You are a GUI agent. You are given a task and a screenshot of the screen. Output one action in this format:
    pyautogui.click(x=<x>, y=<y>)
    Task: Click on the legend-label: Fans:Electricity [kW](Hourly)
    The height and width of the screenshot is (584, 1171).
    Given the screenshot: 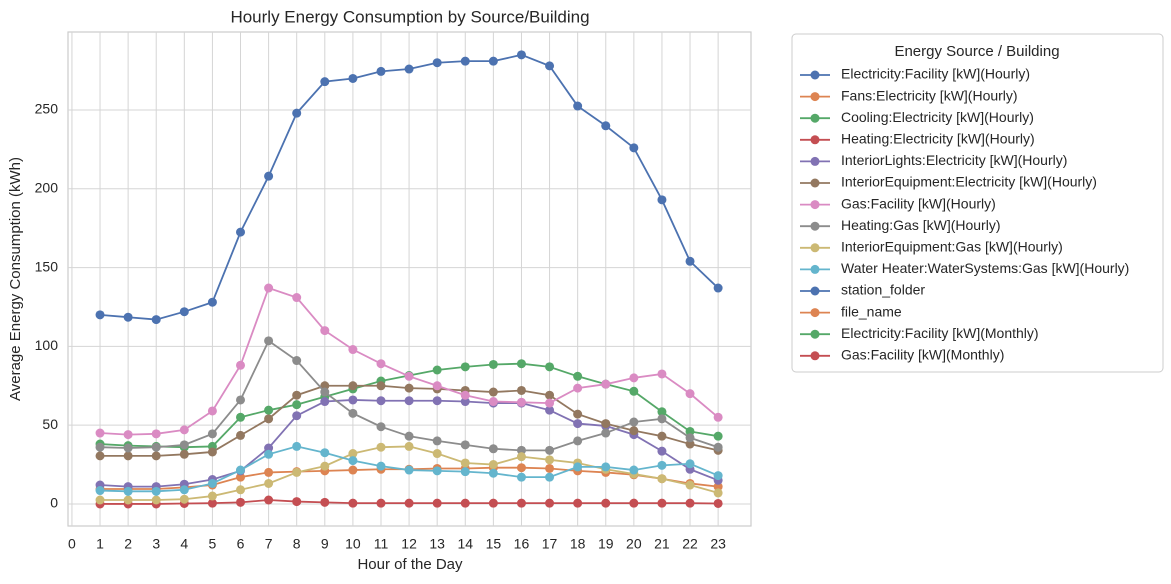 What is the action you would take?
    pyautogui.click(x=929, y=95)
    